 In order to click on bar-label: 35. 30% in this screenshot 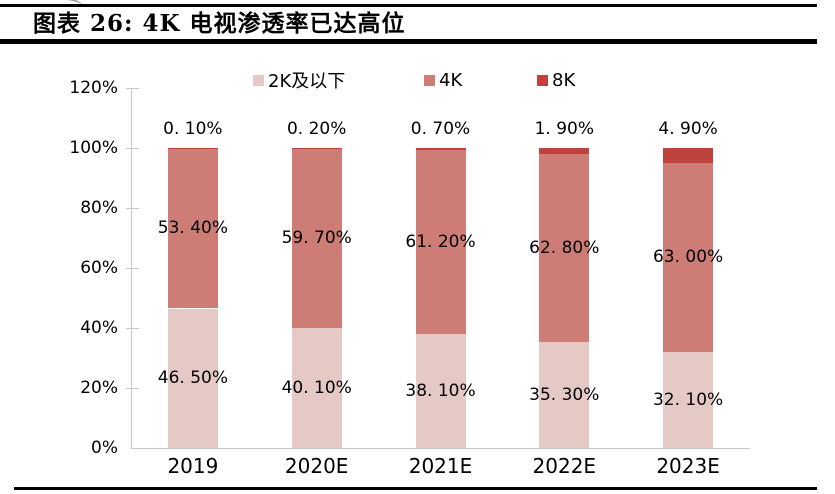, I will do `click(564, 395)`.